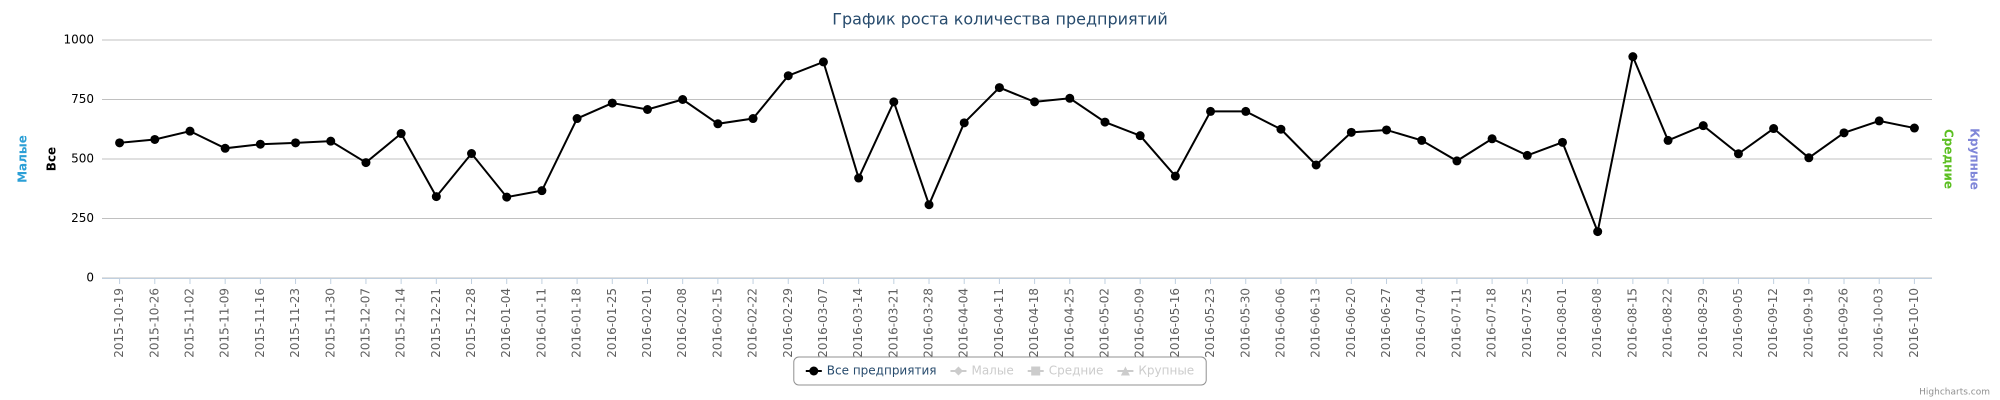 The height and width of the screenshot is (400, 2000). Describe the element at coordinates (1034, 323) in the screenshot. I see `x-tick-label: 2016-04-18` at that location.